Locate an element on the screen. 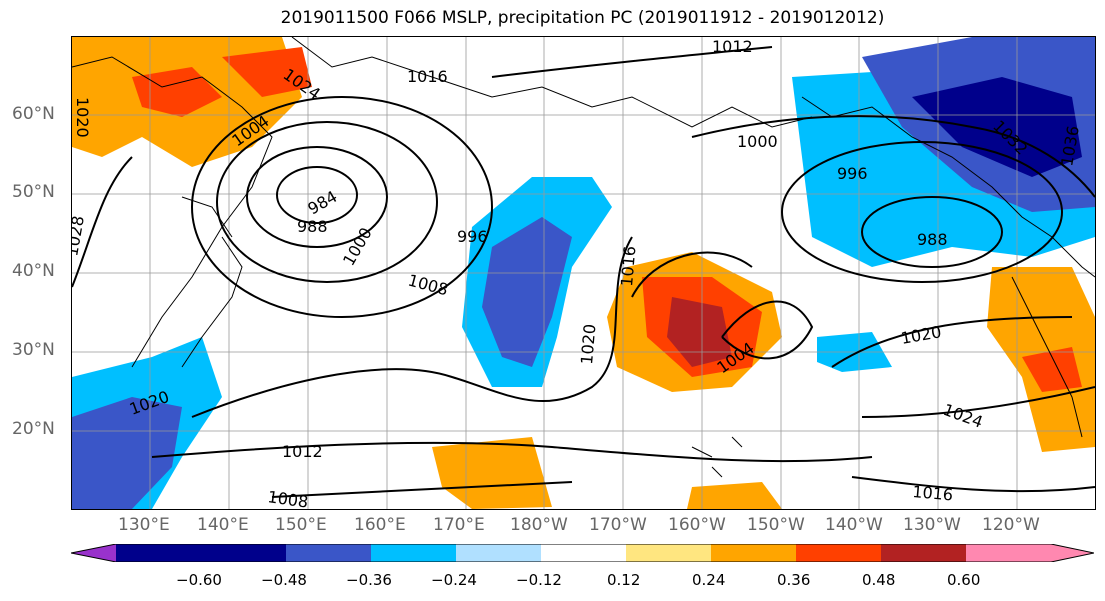 Image resolution: width=1105 pixels, height=601 pixels. colorbar-tick: −0.12 is located at coordinates (539, 580).